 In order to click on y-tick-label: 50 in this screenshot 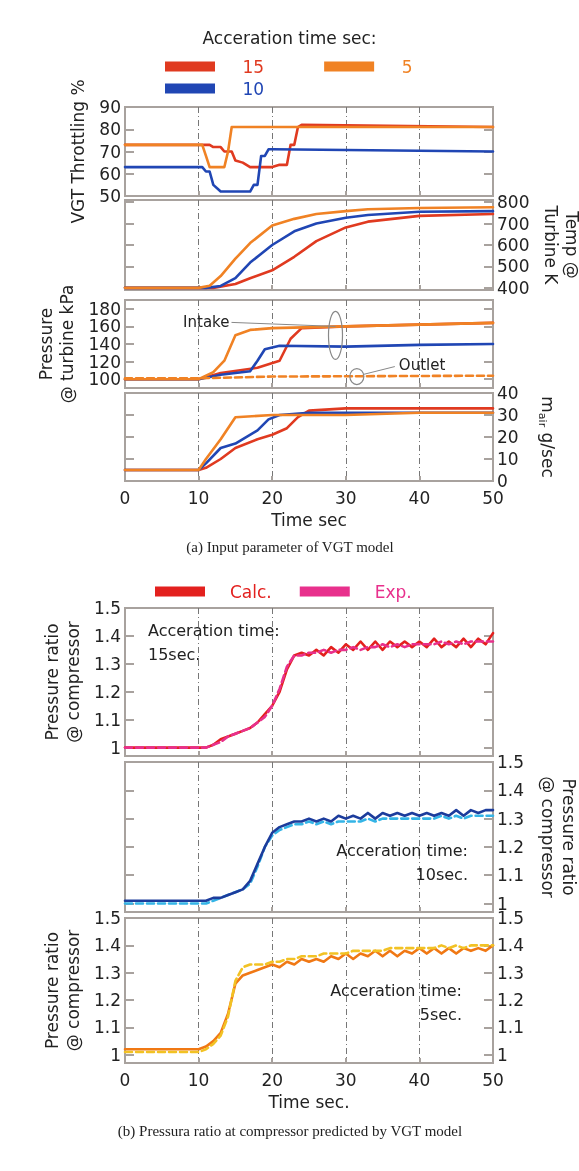, I will do `click(110, 196)`.